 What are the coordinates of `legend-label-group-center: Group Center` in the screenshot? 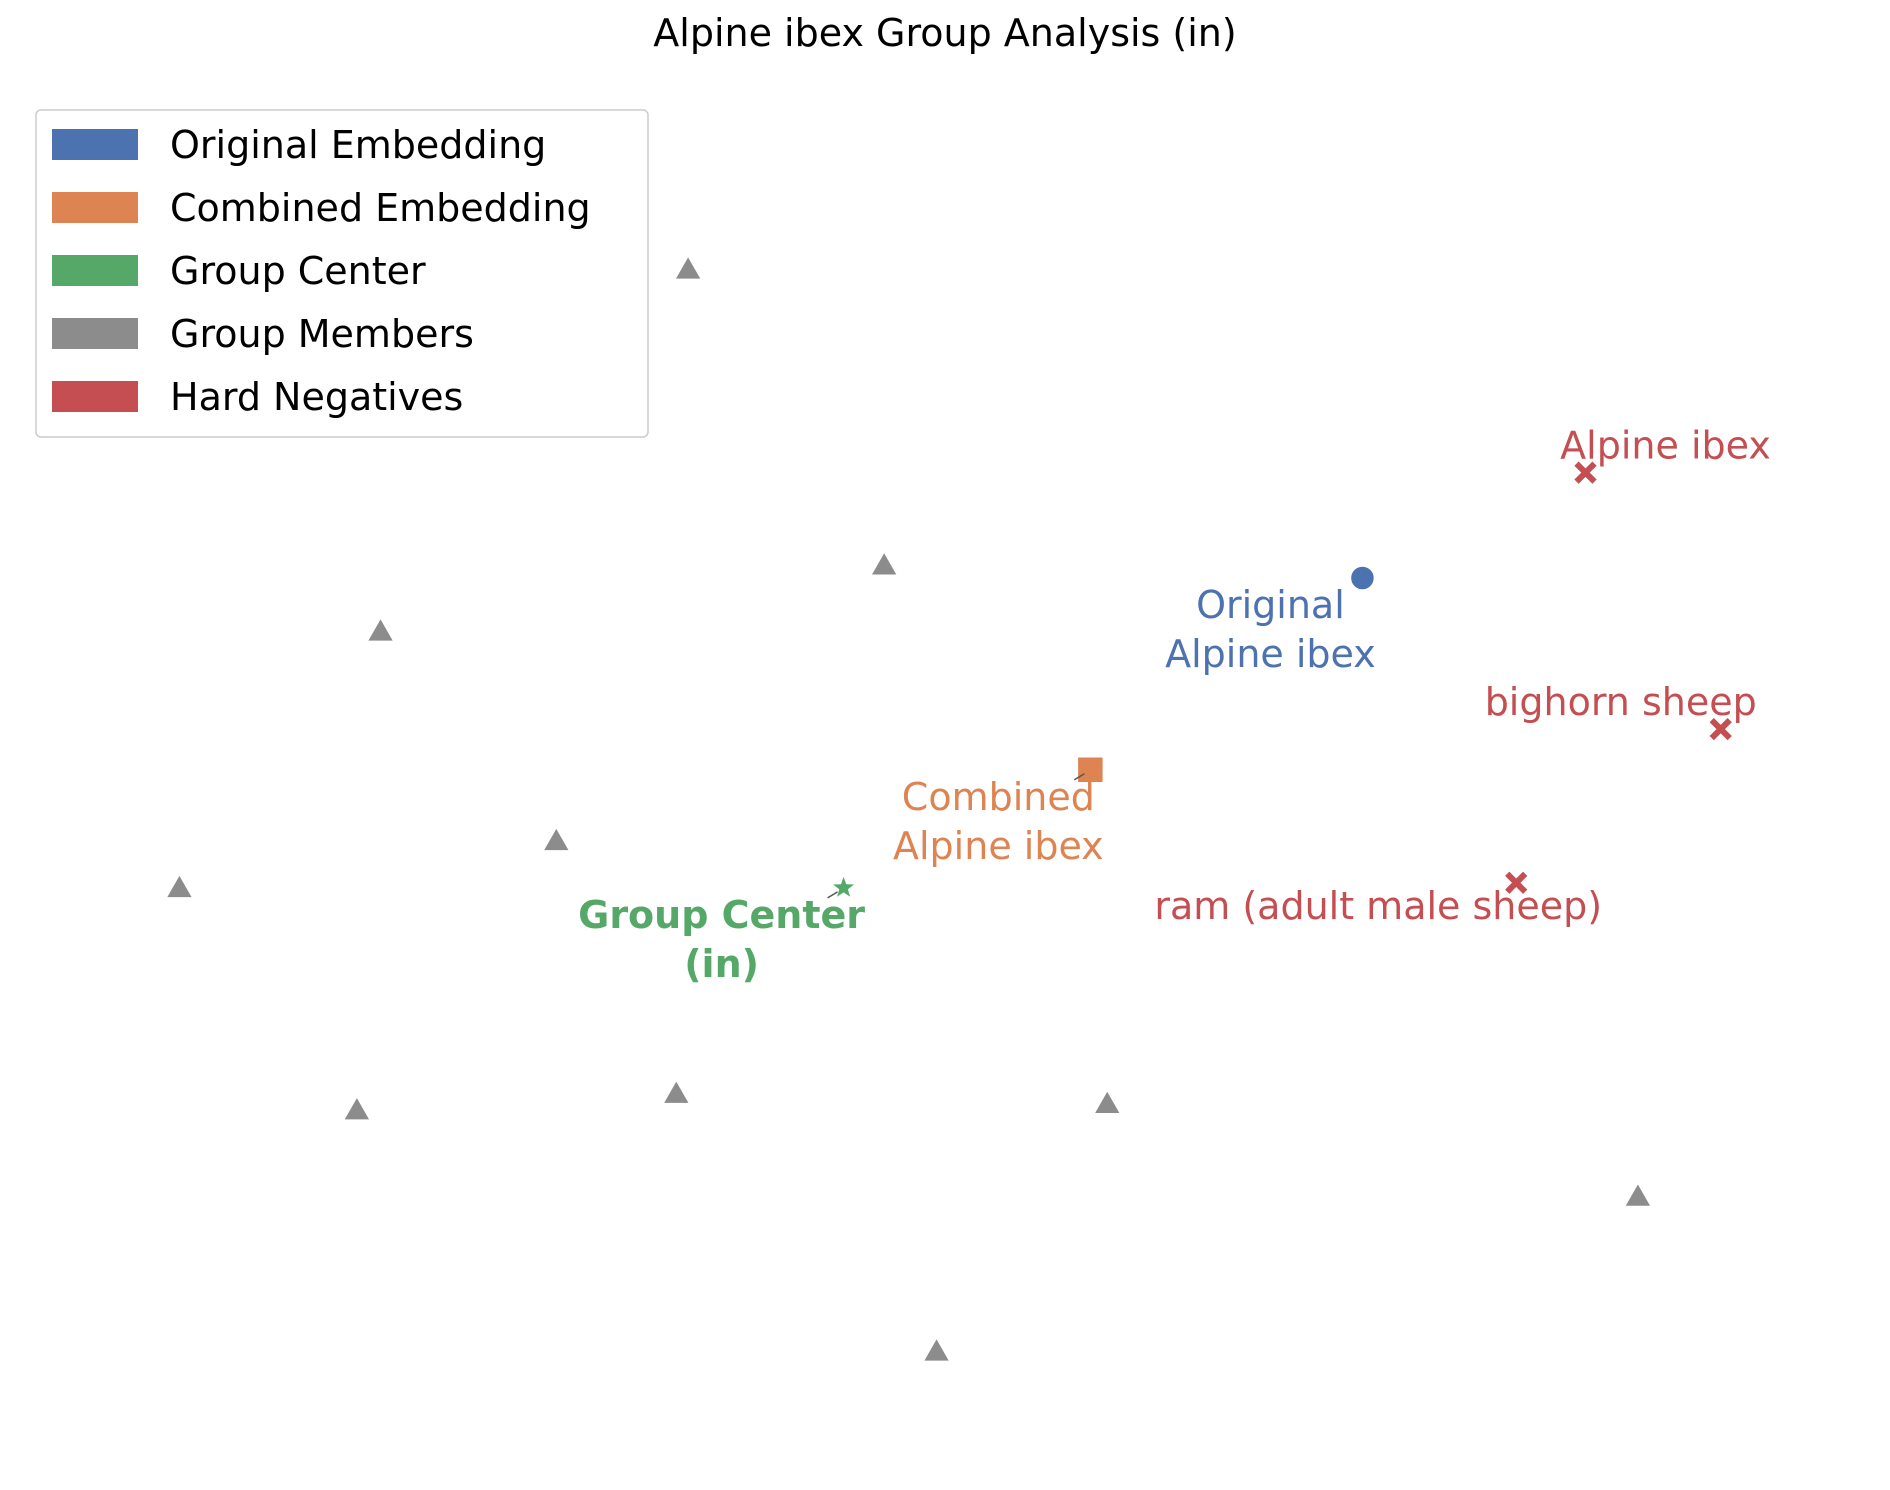 It's located at (298, 271).